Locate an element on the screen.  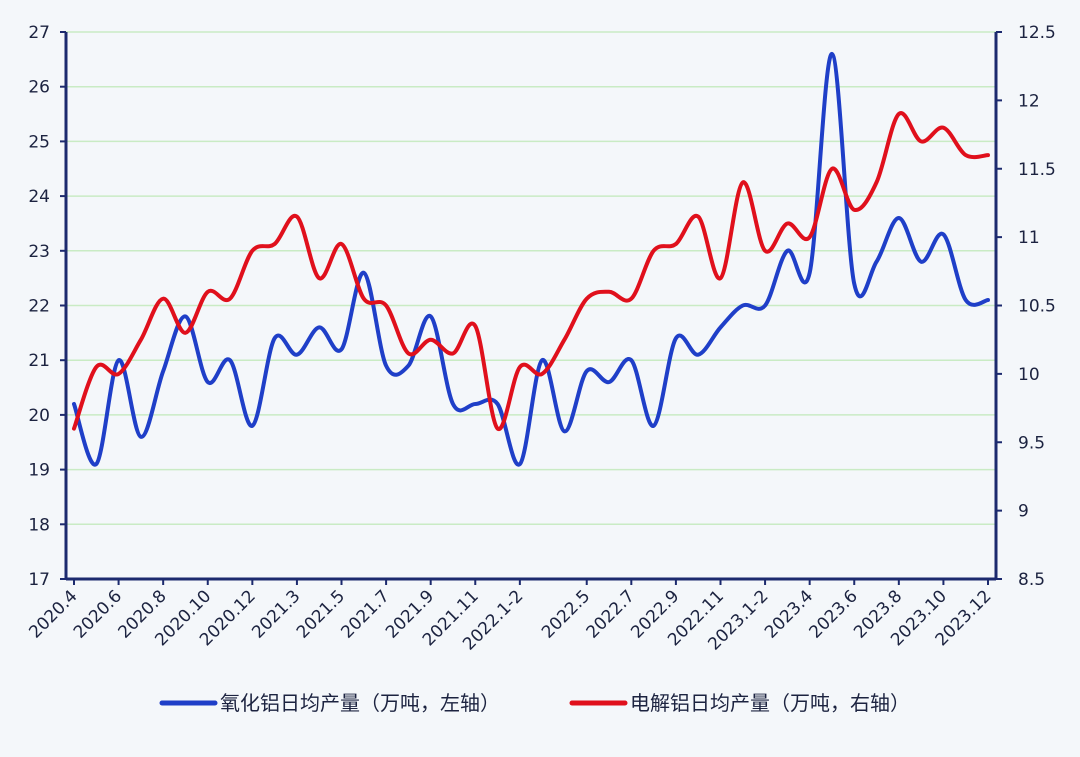
left-tick-label: 21 is located at coordinates (39, 361).